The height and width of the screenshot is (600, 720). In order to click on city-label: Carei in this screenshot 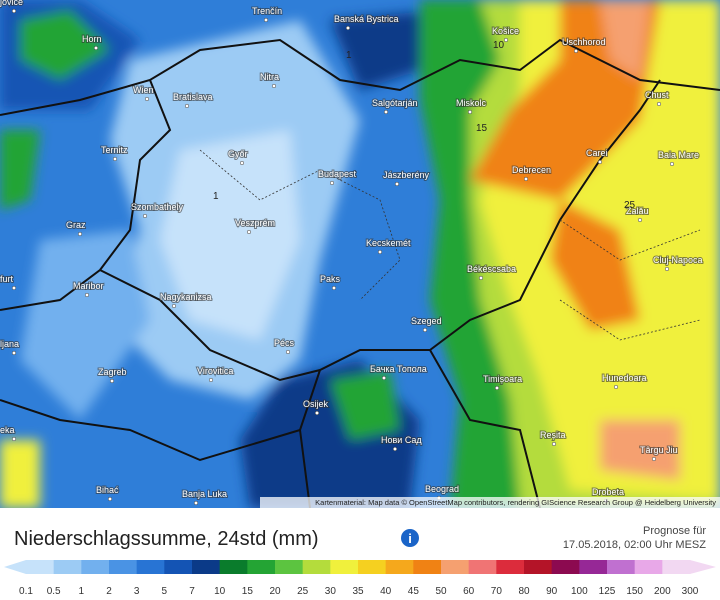, I will do `click(597, 153)`.